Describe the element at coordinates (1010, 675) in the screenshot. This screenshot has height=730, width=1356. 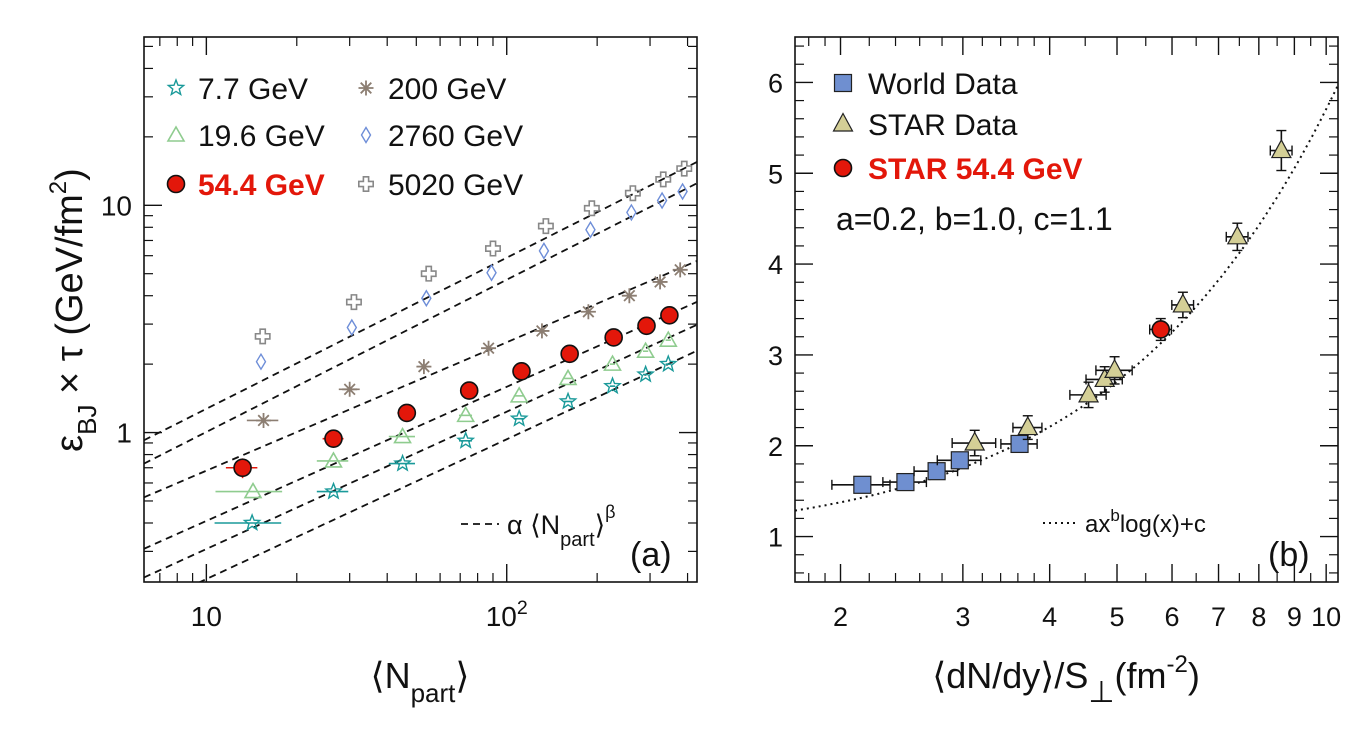
I see `x-axis-title-main: ⟨dN/dy⟩/S` at that location.